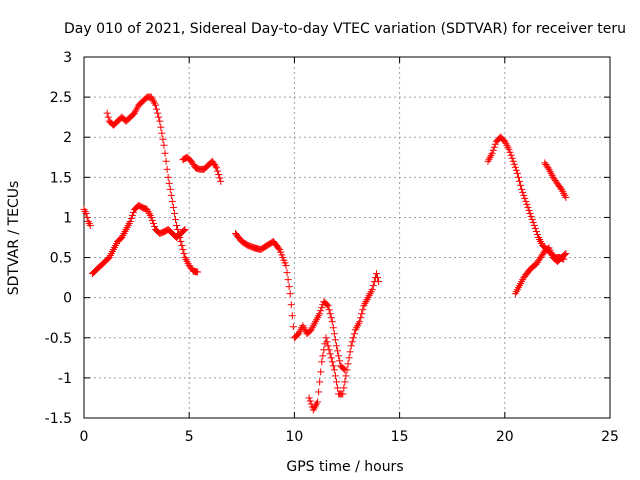 The width and height of the screenshot is (640, 480). What do you see at coordinates (58, 339) in the screenshot?
I see `y-tick-label: -0.5` at bounding box center [58, 339].